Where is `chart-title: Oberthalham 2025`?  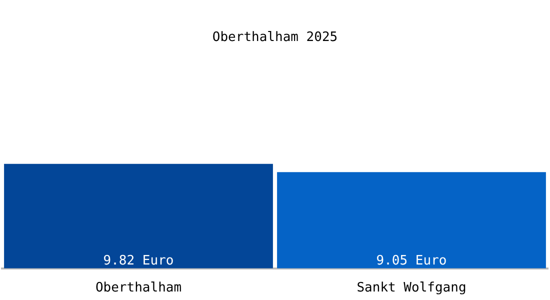
chart-title: Oberthalham 2025 is located at coordinates (275, 38).